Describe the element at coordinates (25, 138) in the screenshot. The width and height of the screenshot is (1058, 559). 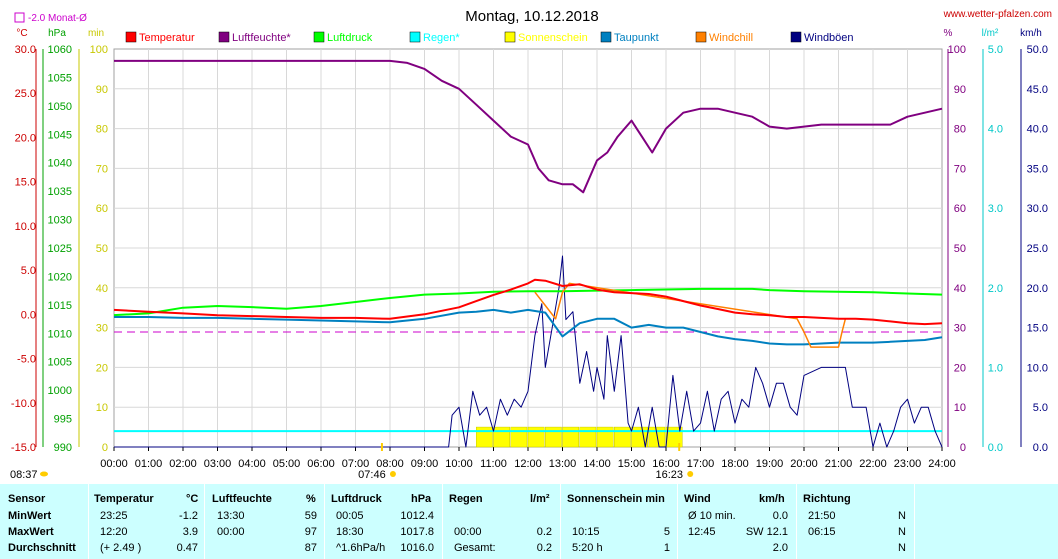
I see `tick-label-temp: 20.0` at that location.